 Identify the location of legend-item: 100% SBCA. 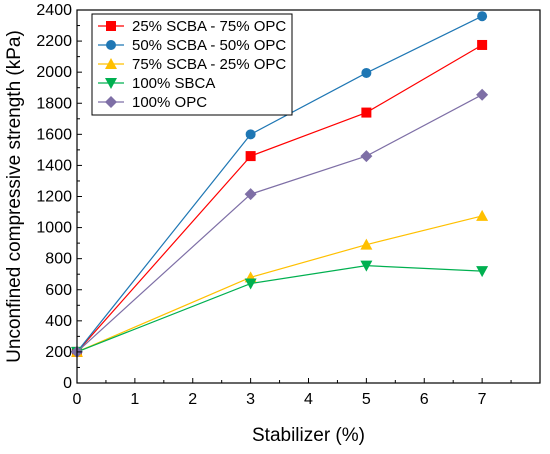
(156, 83).